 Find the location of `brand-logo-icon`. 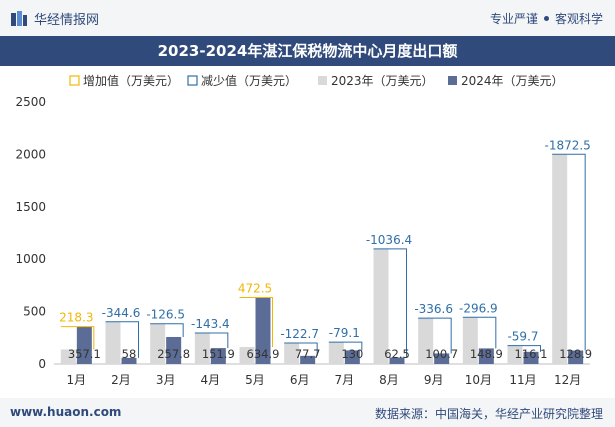

brand-logo-icon is located at coordinates (19, 18).